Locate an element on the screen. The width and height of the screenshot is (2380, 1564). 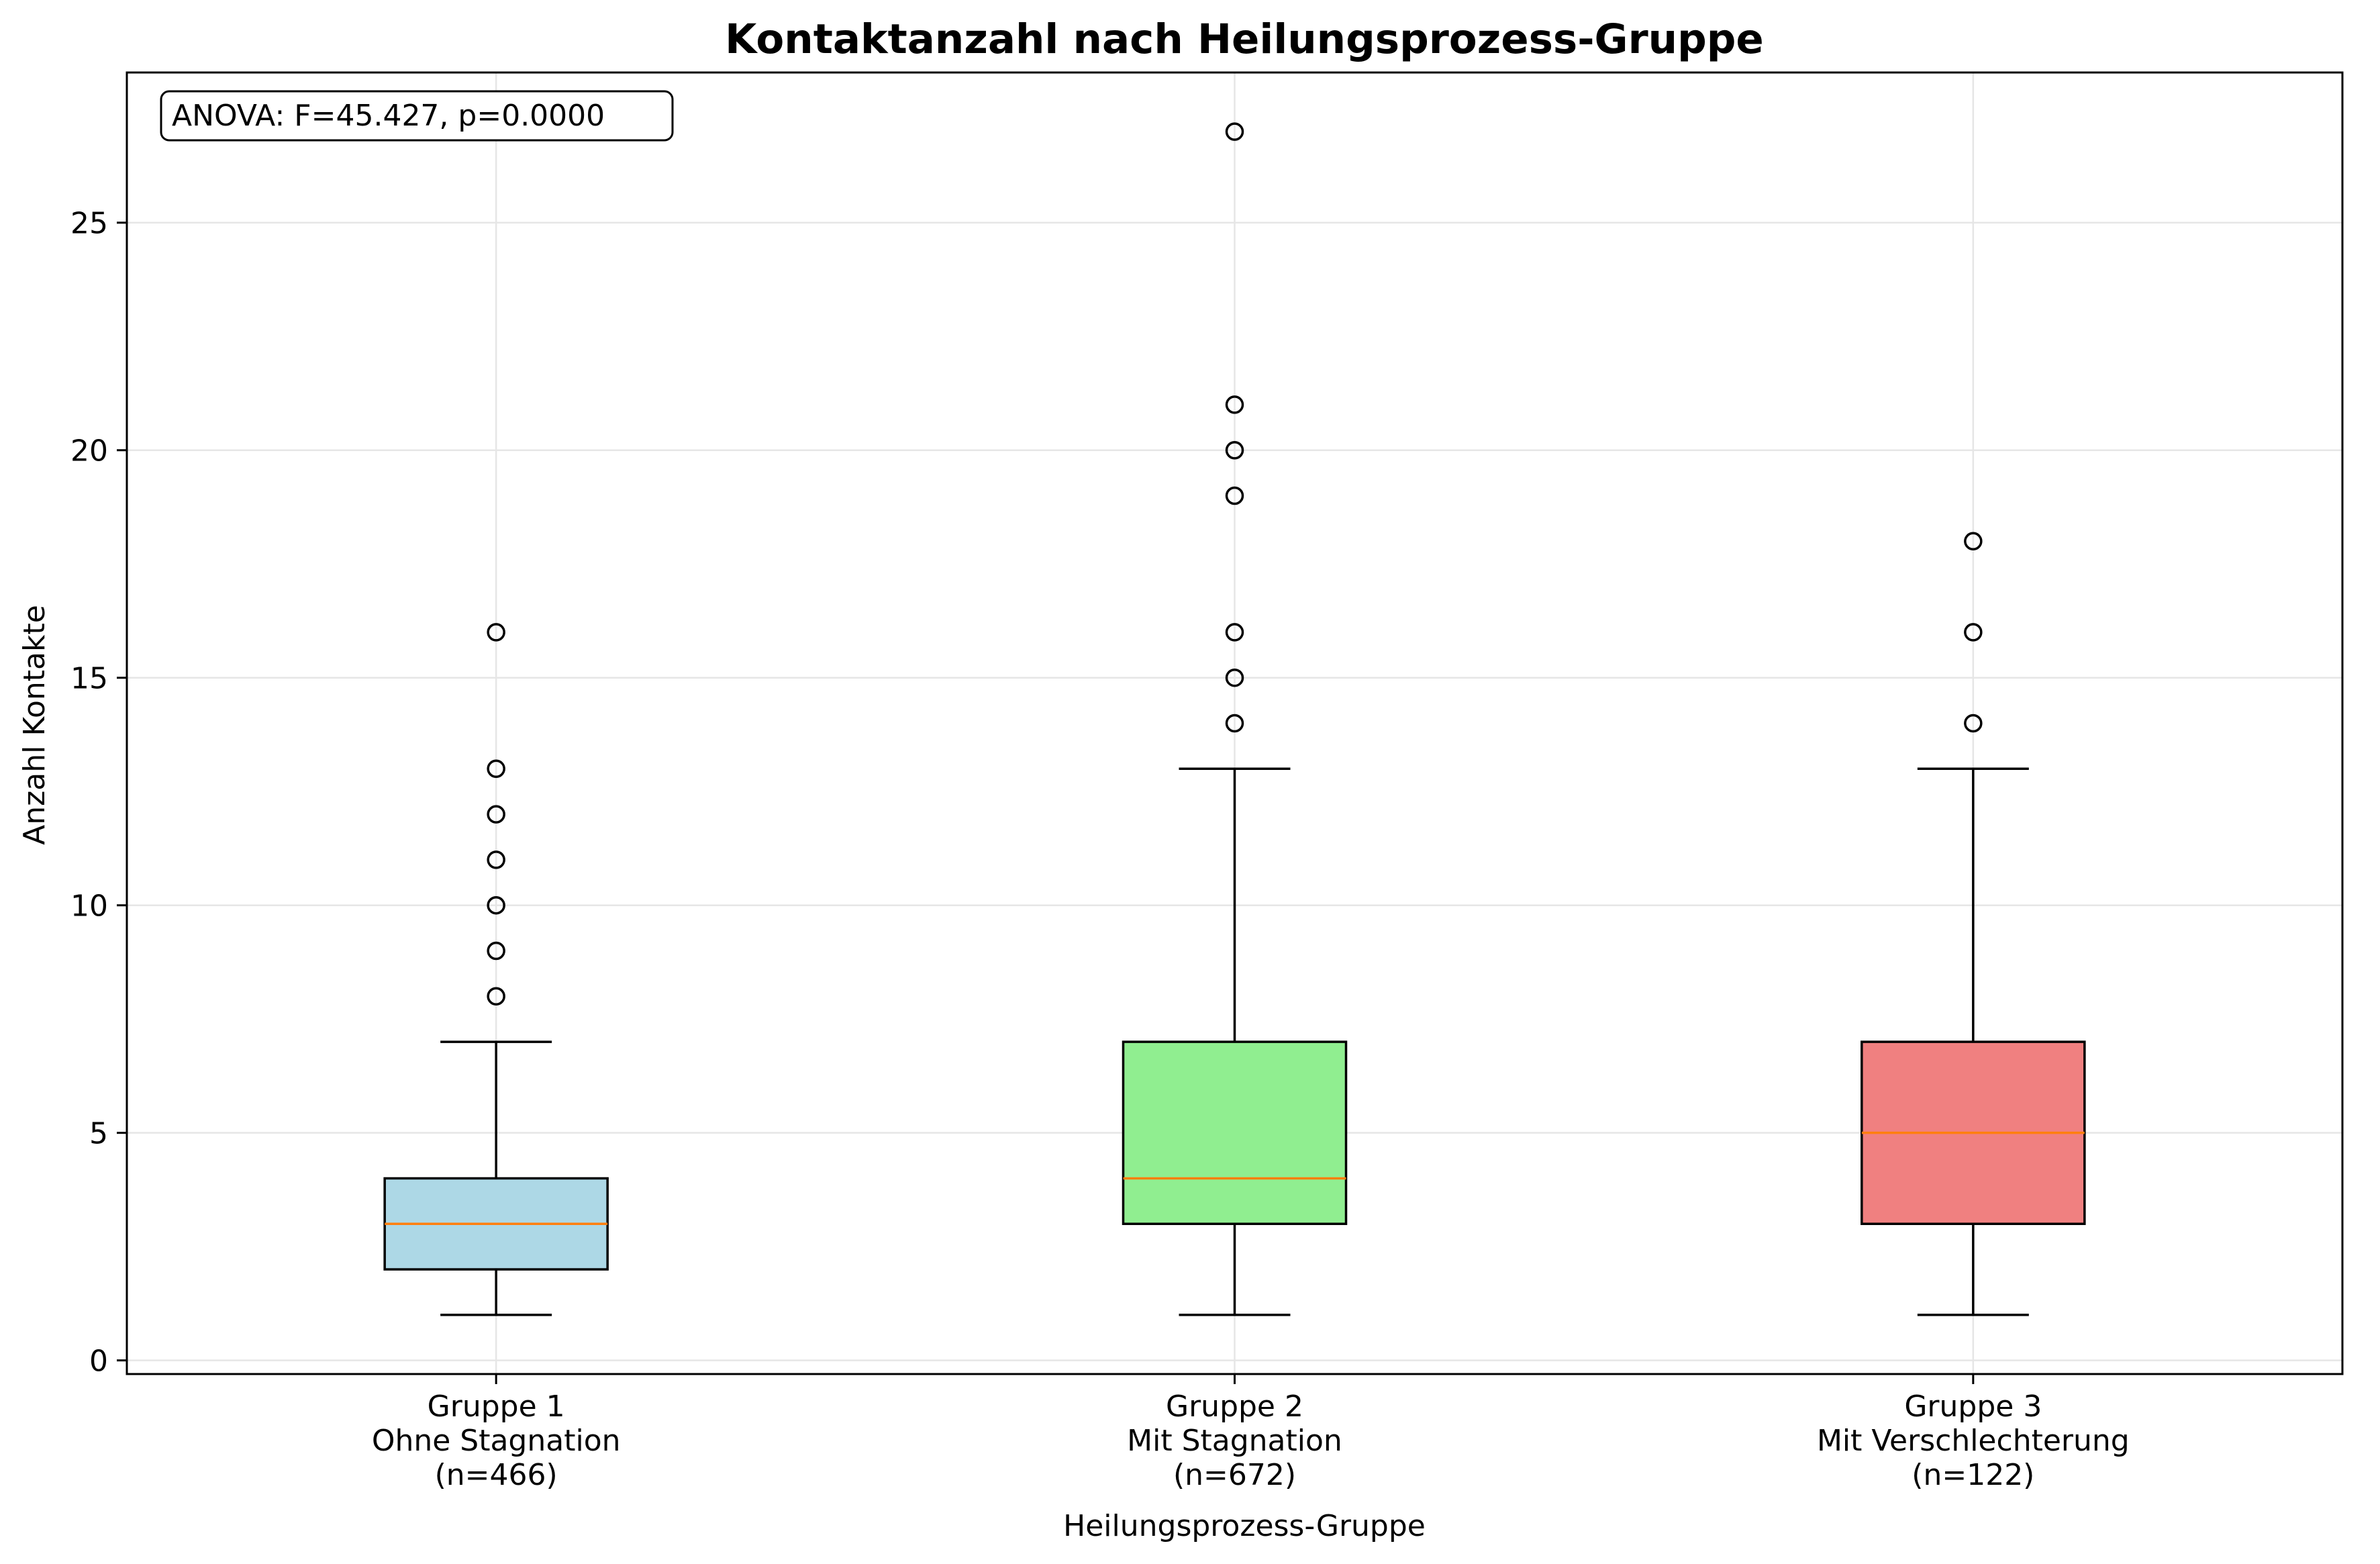
x-tick-label-line: Mit Stagnation is located at coordinates (1234, 1441).